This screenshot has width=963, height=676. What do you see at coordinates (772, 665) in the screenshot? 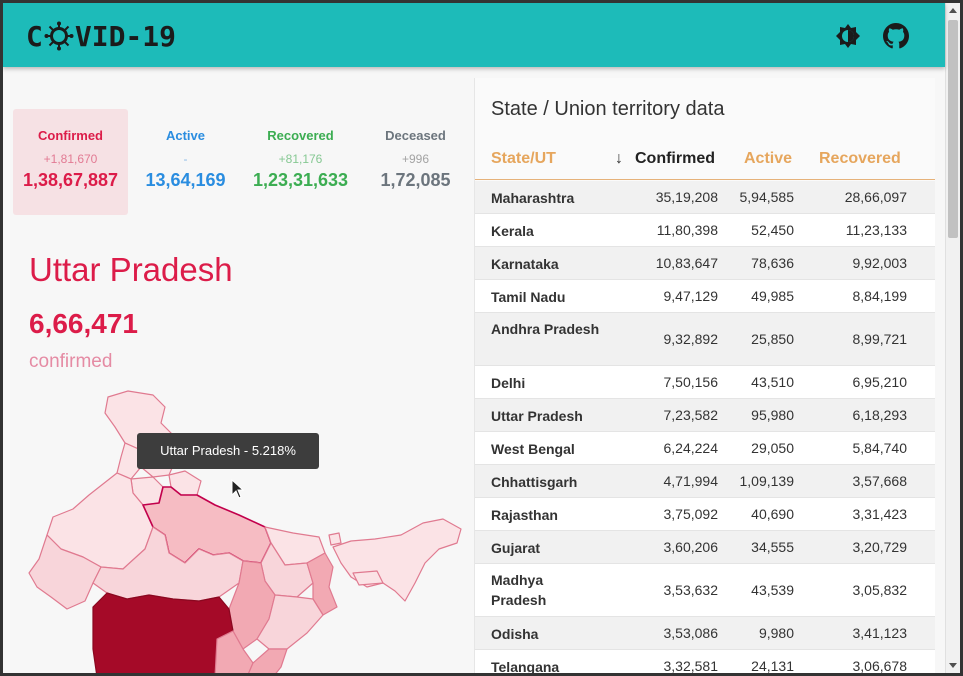
I see `cell-active: 24,131` at bounding box center [772, 665].